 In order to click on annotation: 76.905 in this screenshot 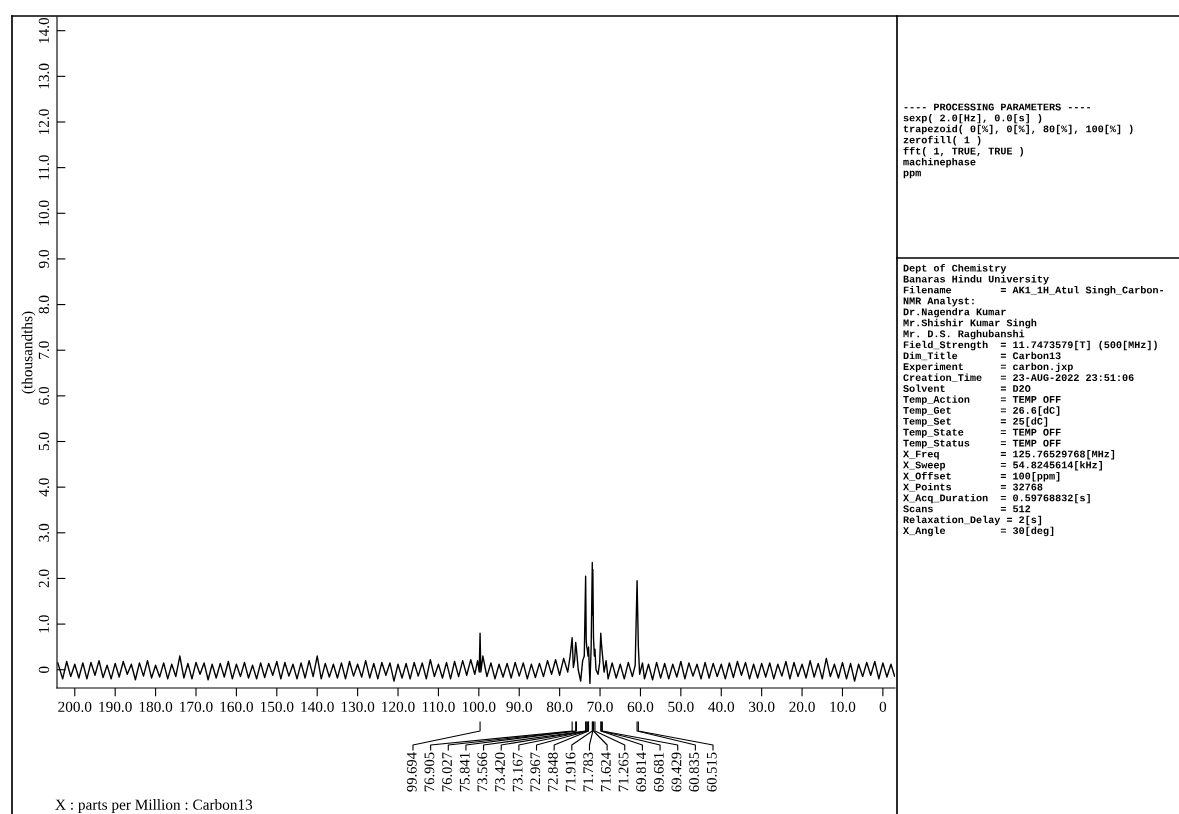, I will do `click(429, 772)`.